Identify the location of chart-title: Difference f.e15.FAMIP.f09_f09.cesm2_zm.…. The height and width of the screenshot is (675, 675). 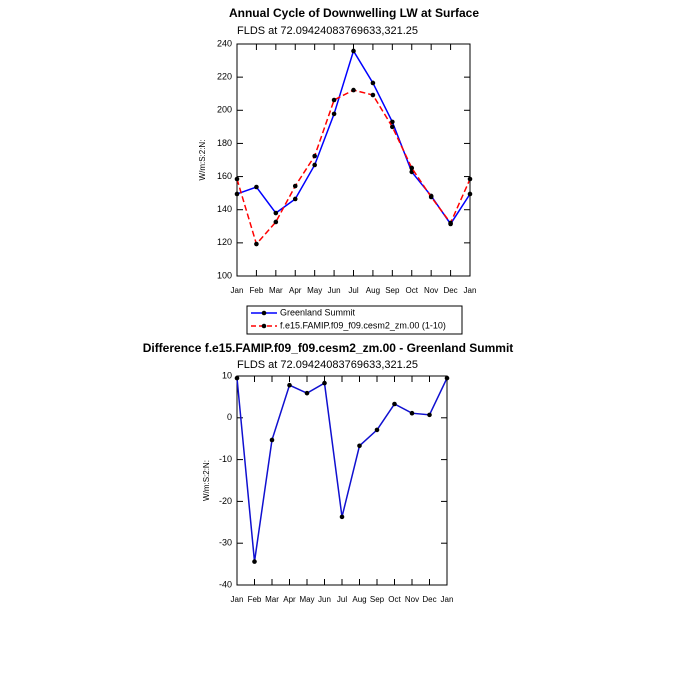
(328, 348).